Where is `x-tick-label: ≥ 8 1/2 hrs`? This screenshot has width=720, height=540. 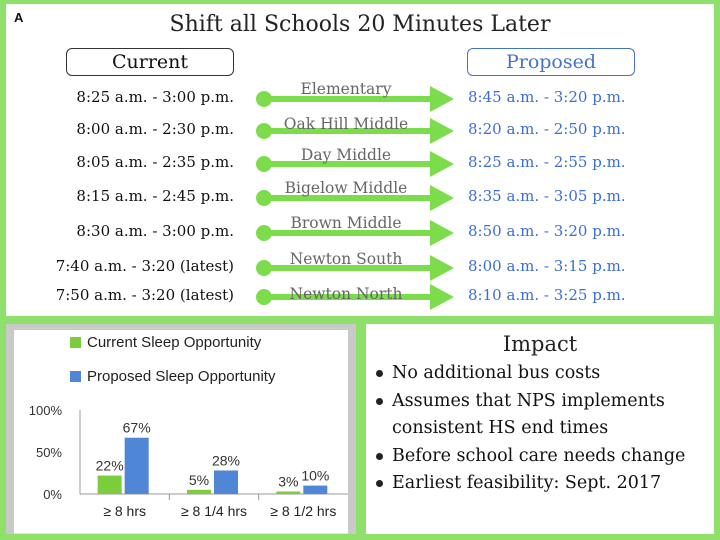
x-tick-label: ≥ 8 1/2 hrs is located at coordinates (303, 511).